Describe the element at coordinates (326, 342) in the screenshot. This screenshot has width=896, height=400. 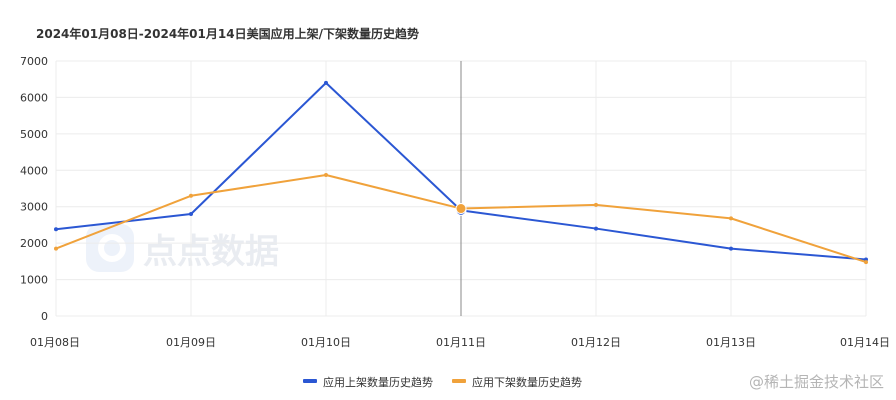
I see `x-tick-label: 01月10日` at that location.